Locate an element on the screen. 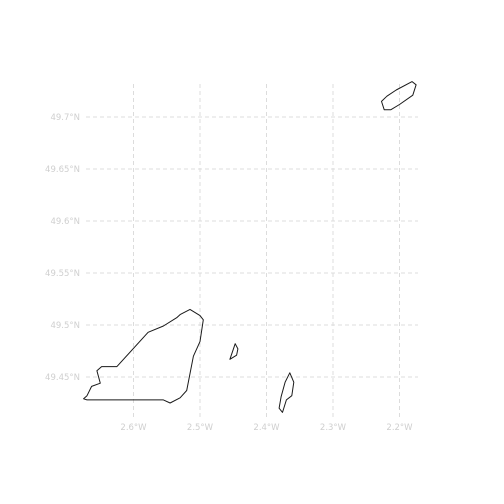 The height and width of the screenshot is (504, 504). island-alderney-outline is located at coordinates (399, 96).